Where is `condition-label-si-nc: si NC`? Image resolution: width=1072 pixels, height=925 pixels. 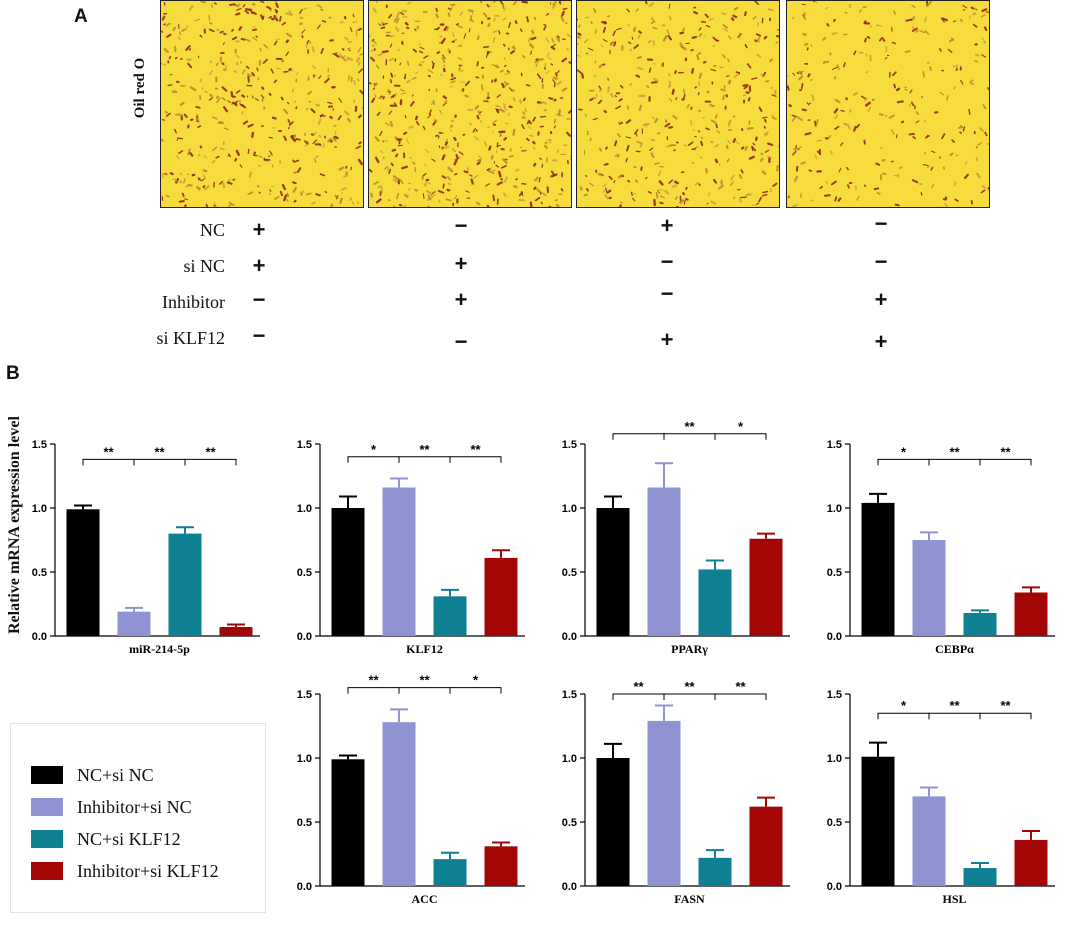 condition-label-si-nc: si NC is located at coordinates (204, 266).